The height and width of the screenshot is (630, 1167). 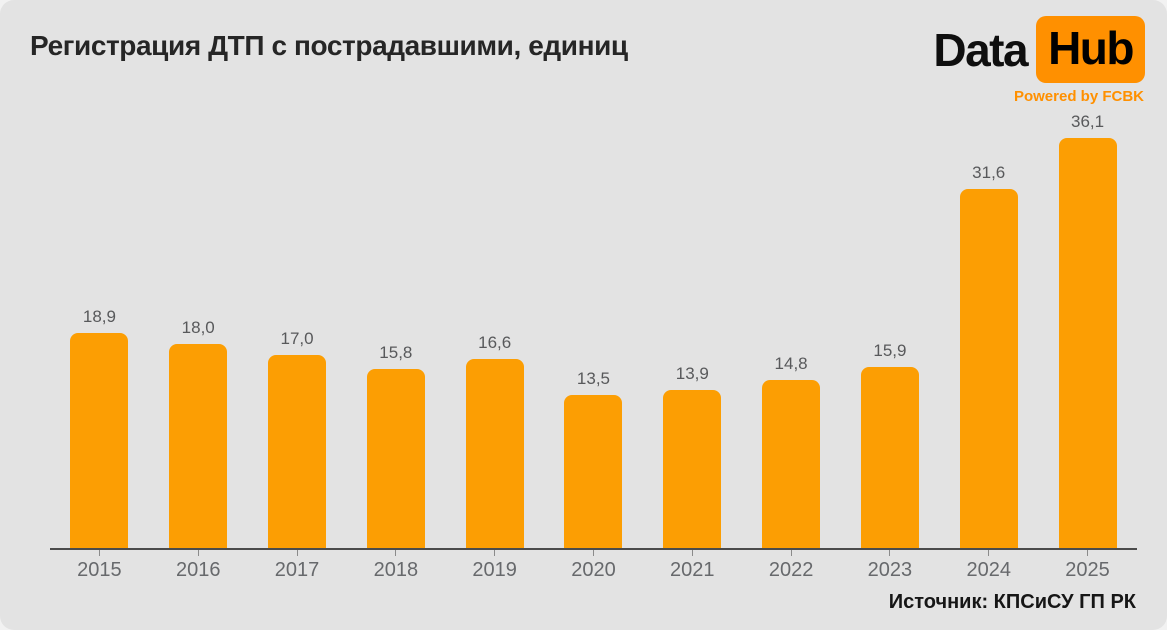 What do you see at coordinates (593, 549) in the screenshot?
I see `x-axis-line` at bounding box center [593, 549].